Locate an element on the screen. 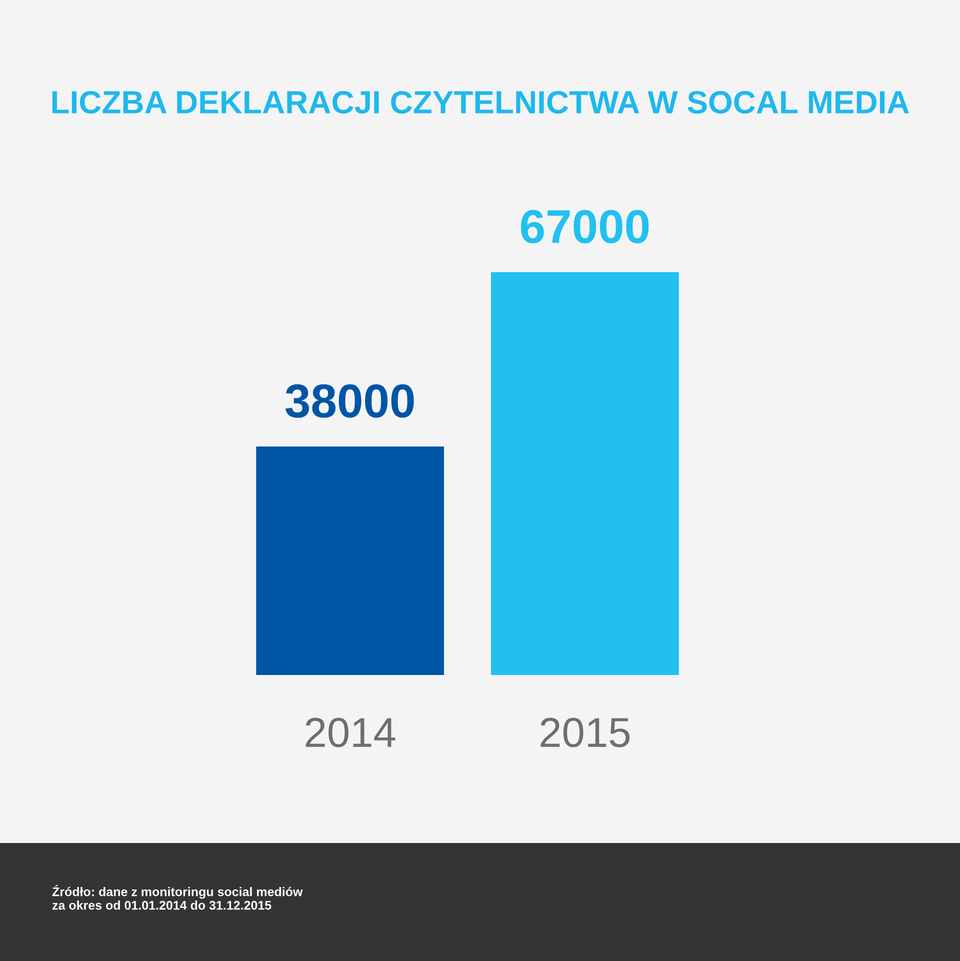 Image resolution: width=960 pixels, height=961 pixels. x-tick-label: 2014 is located at coordinates (351, 733).